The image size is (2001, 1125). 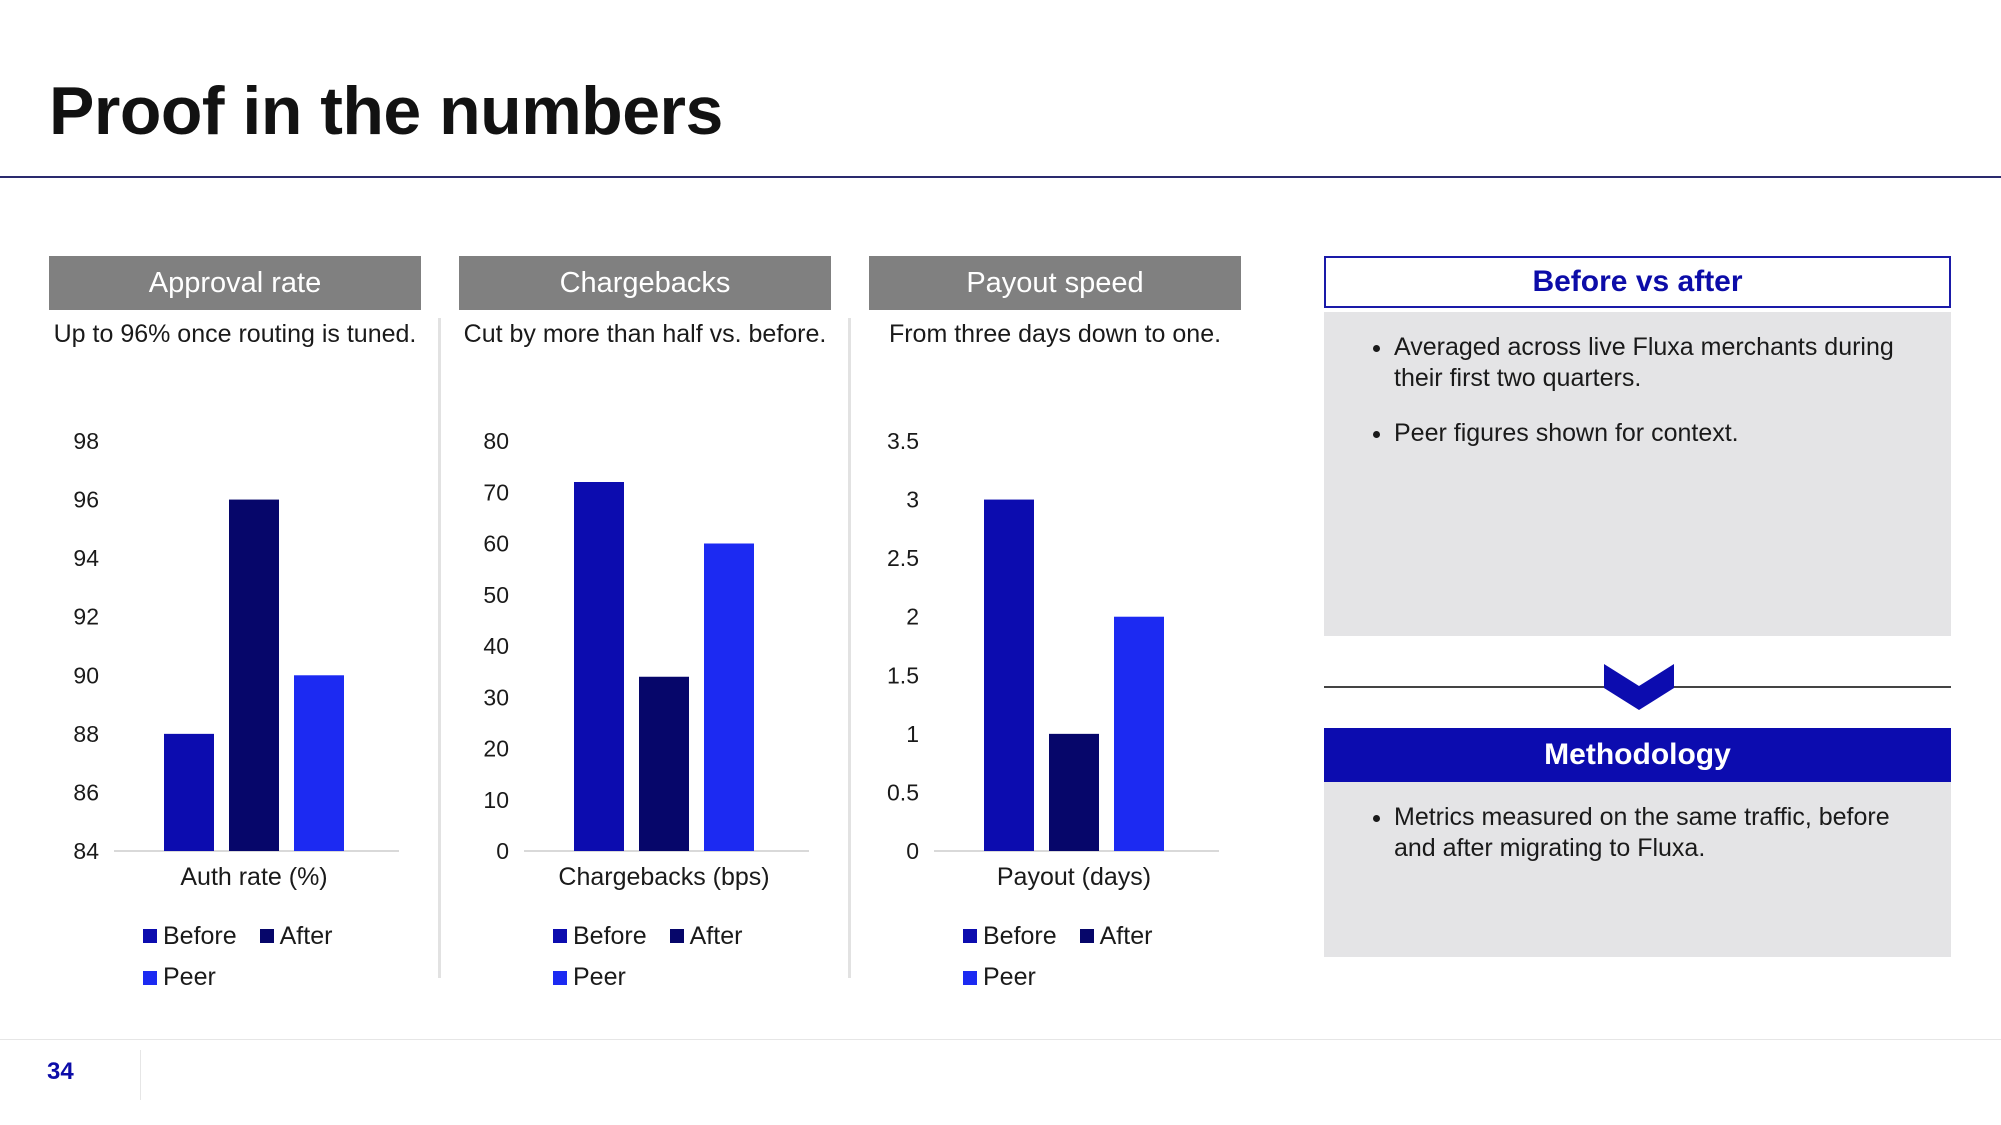 What do you see at coordinates (903, 558) in the screenshot?
I see `y-tick-label: 2.5` at bounding box center [903, 558].